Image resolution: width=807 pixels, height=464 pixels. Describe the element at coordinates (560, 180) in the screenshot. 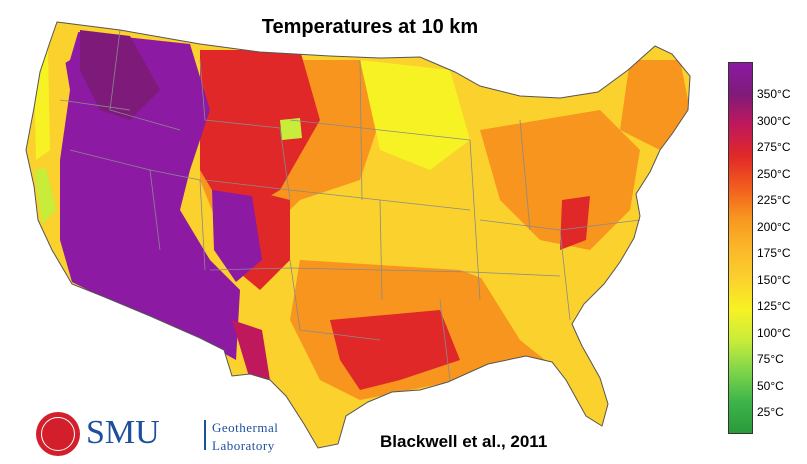

I see `zone-orange-east` at that location.